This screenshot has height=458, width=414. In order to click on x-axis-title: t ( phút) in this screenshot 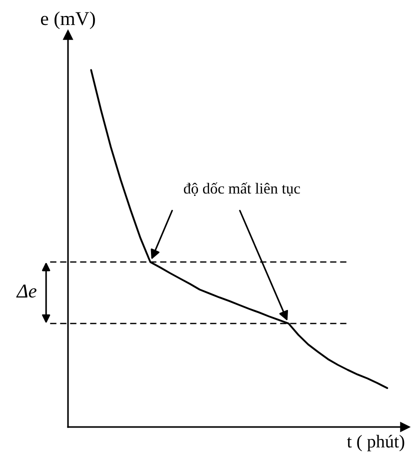, I will do `click(375, 443)`.